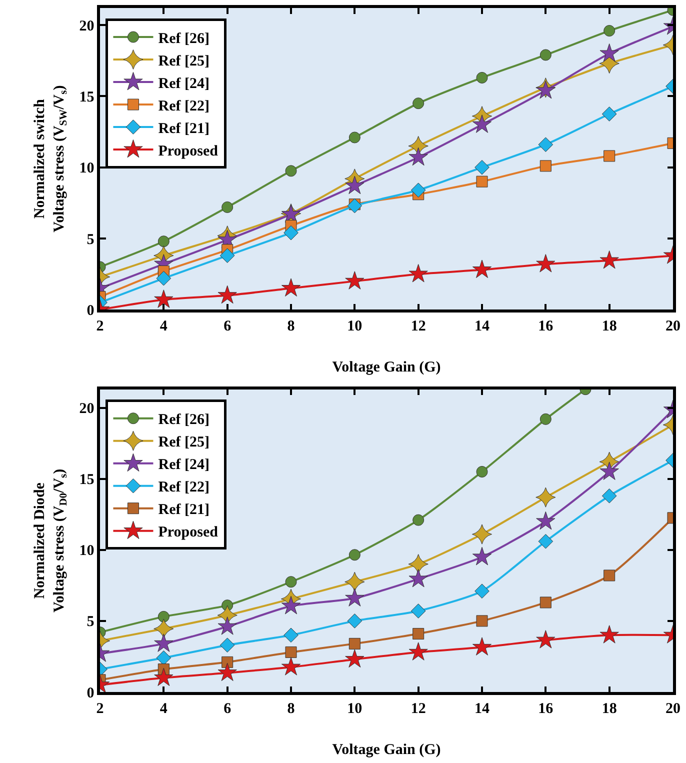 The width and height of the screenshot is (686, 763). What do you see at coordinates (418, 708) in the screenshot?
I see `x-tick-label: 12` at bounding box center [418, 708].